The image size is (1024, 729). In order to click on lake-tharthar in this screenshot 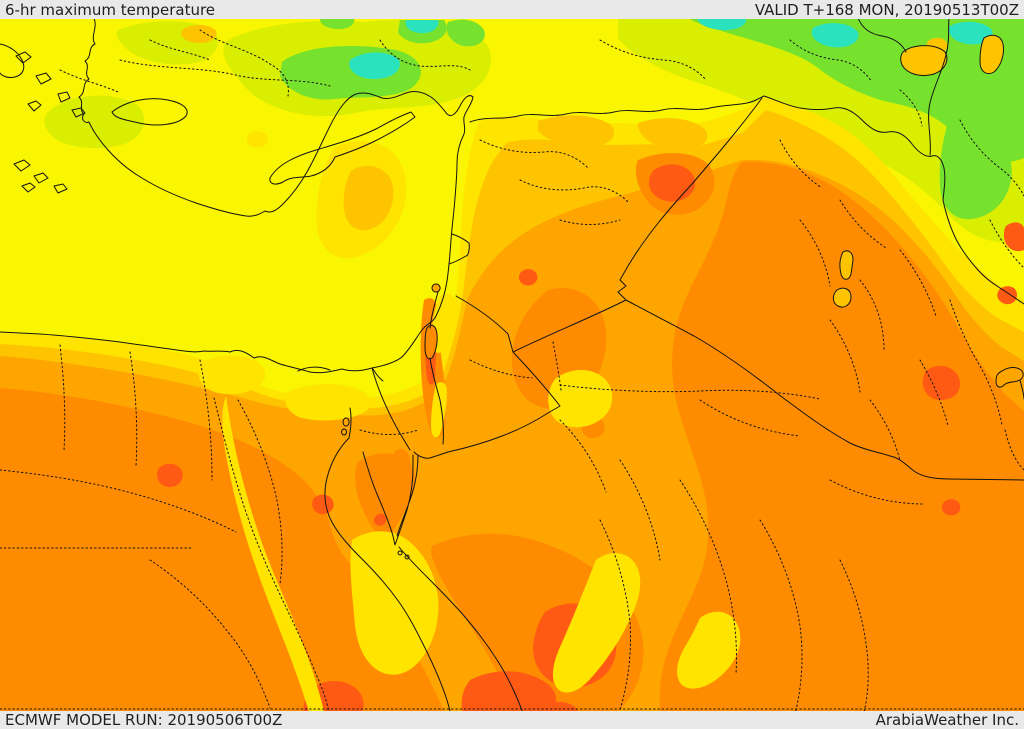, I will do `click(846, 265)`.